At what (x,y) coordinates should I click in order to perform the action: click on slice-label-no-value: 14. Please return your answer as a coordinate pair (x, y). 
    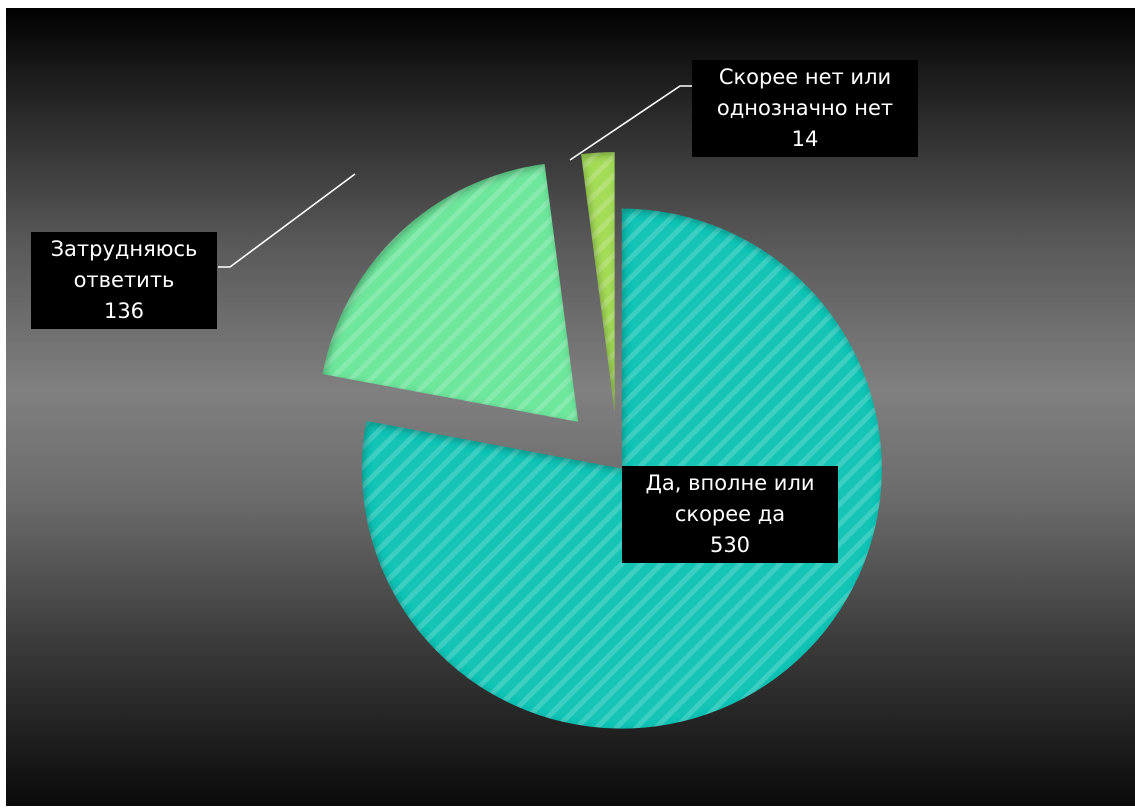
    Looking at the image, I should click on (805, 139).